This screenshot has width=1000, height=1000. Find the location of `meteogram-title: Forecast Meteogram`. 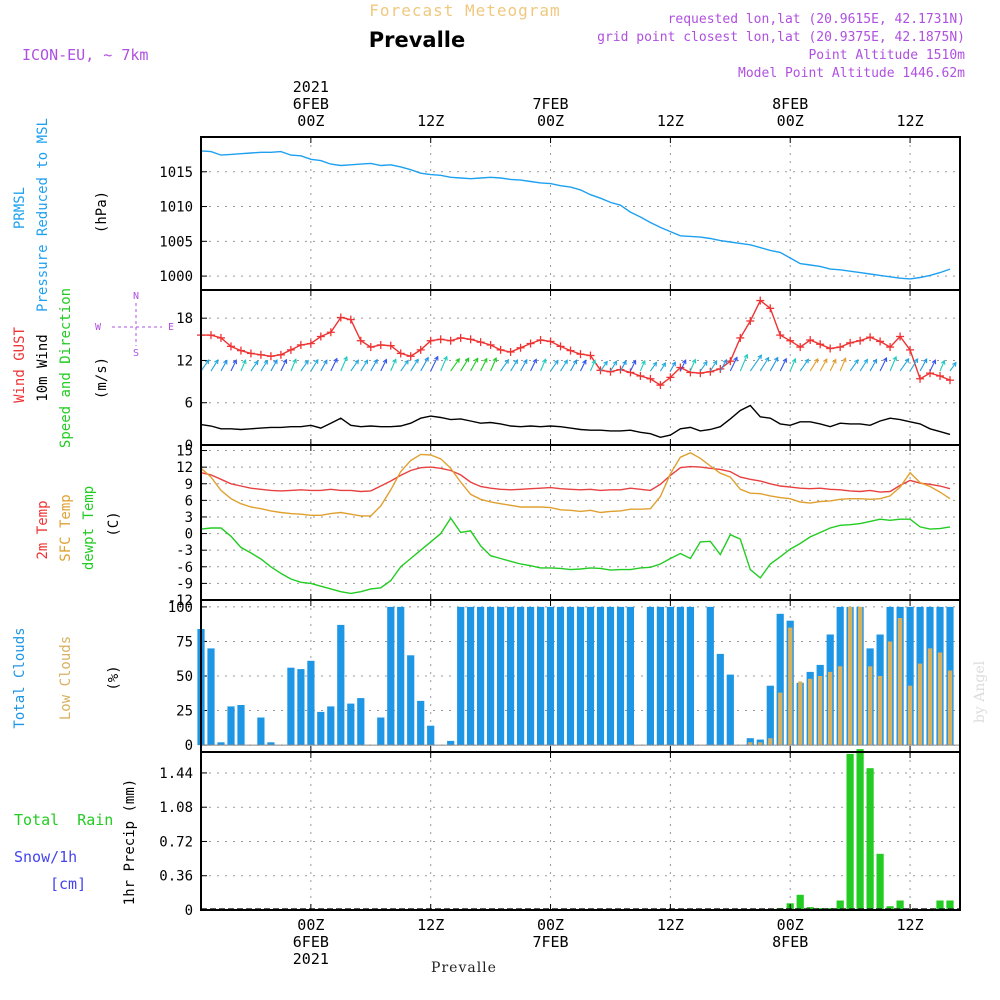

meteogram-title: Forecast Meteogram is located at coordinates (464, 10).